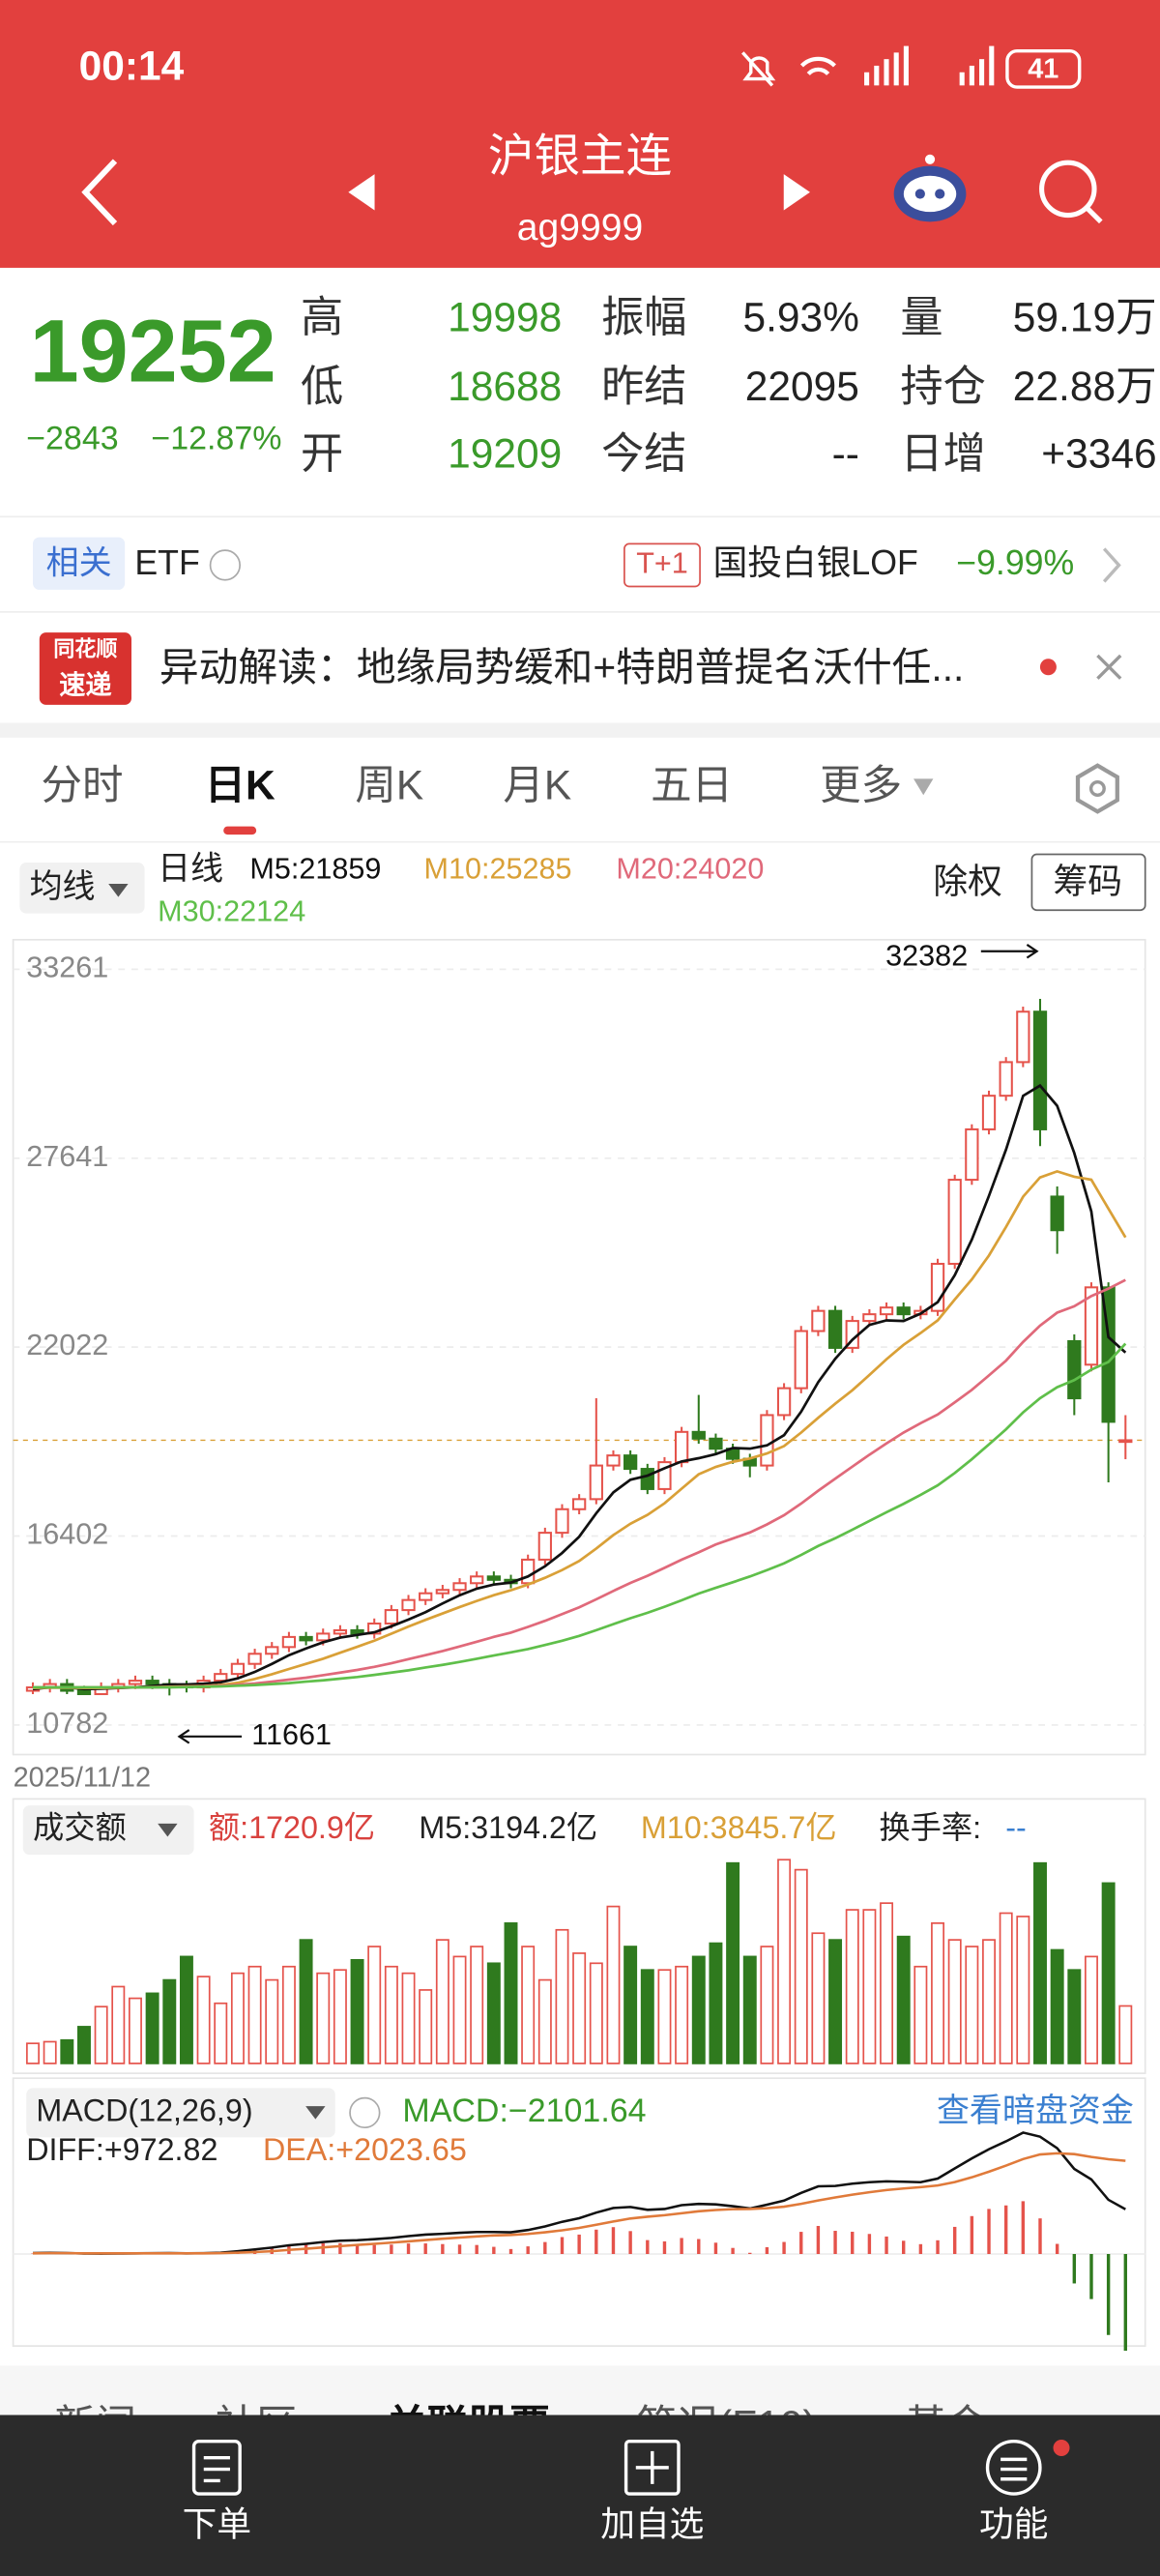 This screenshot has width=1160, height=2576. I want to click on unread-dot, so click(1048, 667).